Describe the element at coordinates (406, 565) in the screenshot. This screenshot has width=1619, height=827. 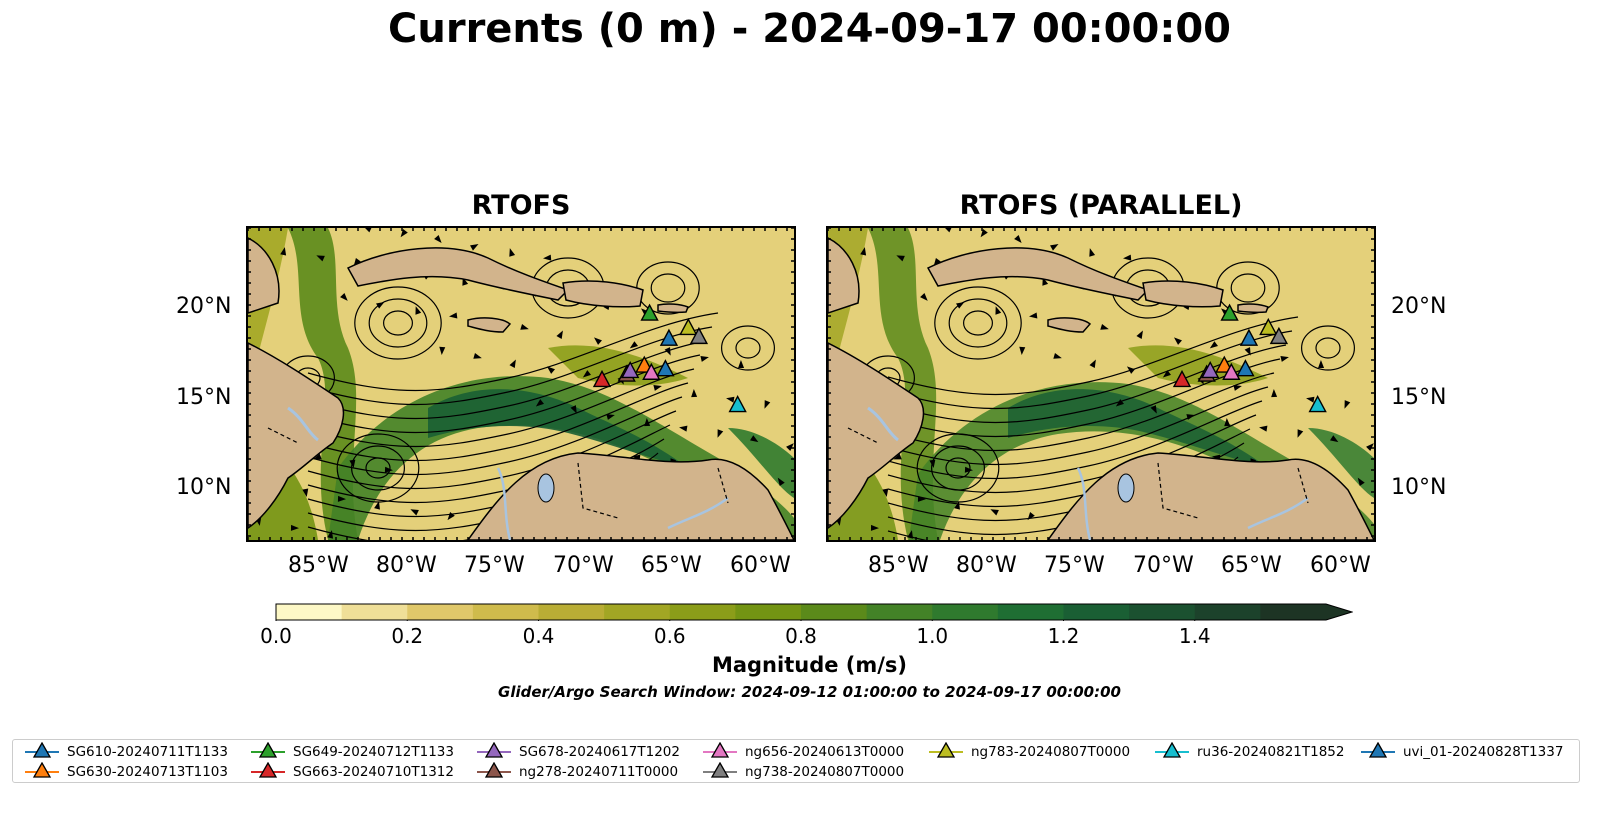
I see `lon-label-80w-left: 80°W` at that location.